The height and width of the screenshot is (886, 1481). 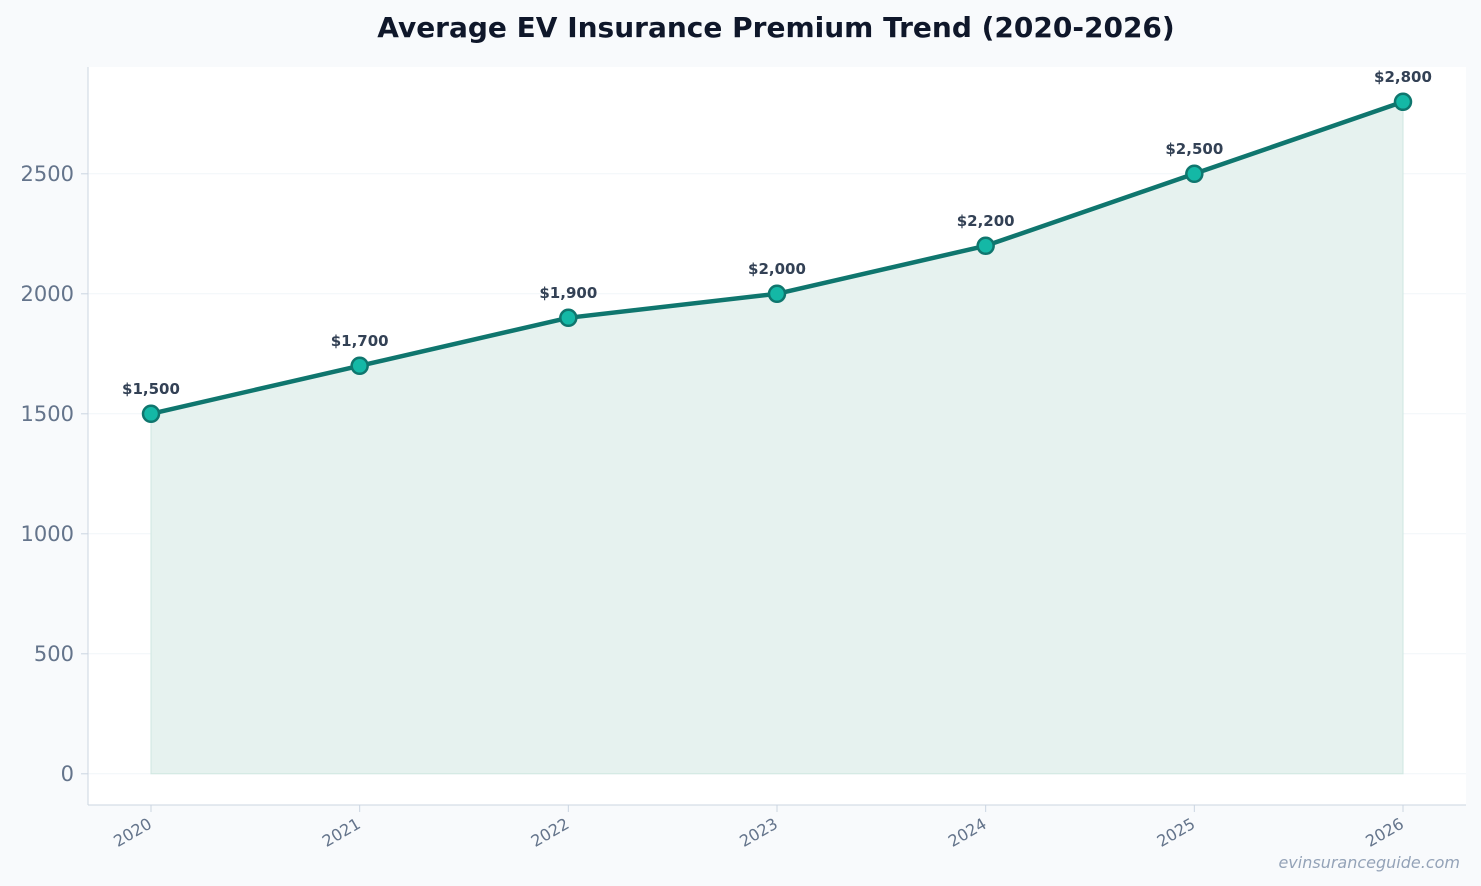 I want to click on data-label-2026: $2,800, so click(x=1403, y=77).